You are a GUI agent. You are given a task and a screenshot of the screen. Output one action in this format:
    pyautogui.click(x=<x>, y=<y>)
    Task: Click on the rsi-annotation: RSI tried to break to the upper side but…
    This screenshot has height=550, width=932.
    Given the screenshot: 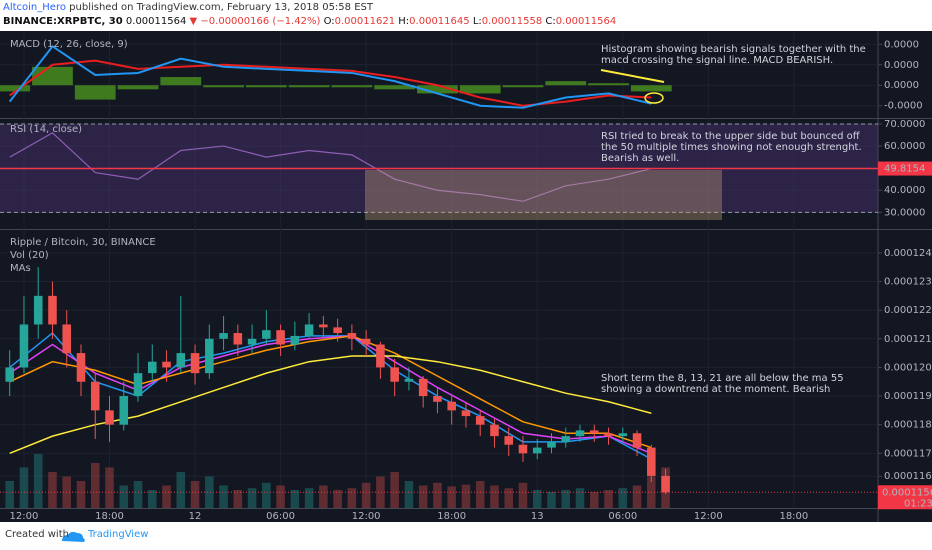 What is the action you would take?
    pyautogui.click(x=731, y=147)
    